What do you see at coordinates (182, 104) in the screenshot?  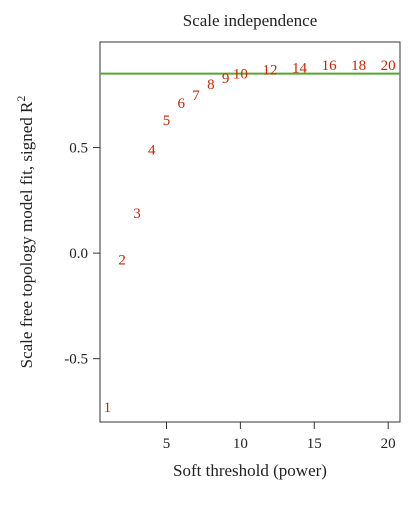 I see `point-label: 6` at bounding box center [182, 104].